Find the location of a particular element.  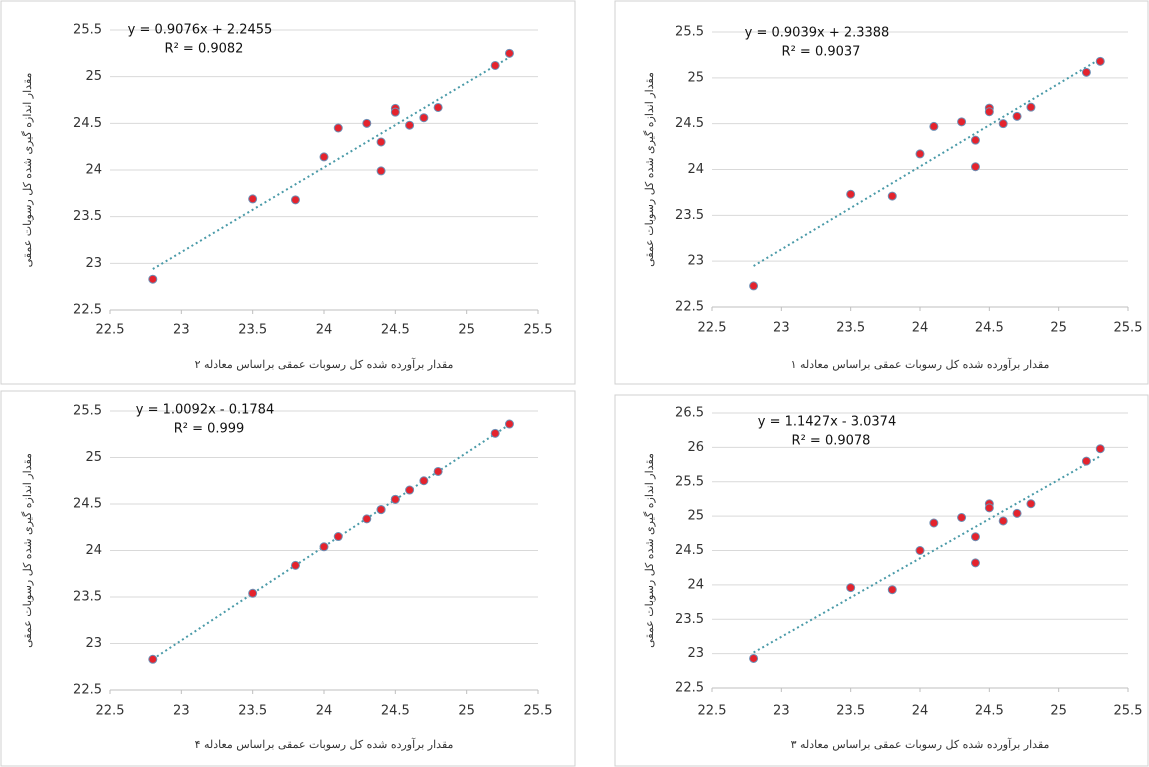

r-squared: R² = 0.9078 is located at coordinates (831, 441).